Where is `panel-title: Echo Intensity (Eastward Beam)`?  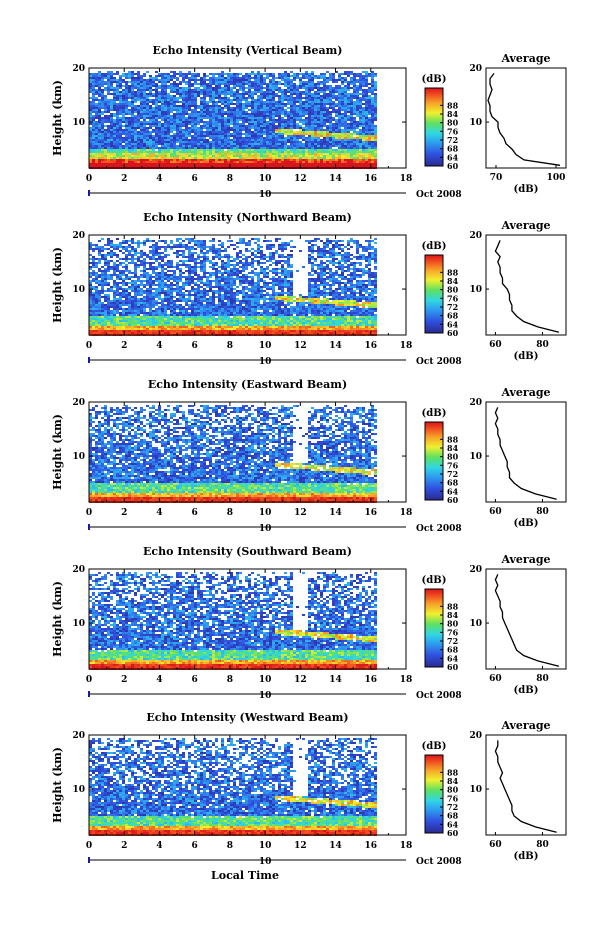
panel-title: Echo Intensity (Eastward Beam) is located at coordinates (247, 384).